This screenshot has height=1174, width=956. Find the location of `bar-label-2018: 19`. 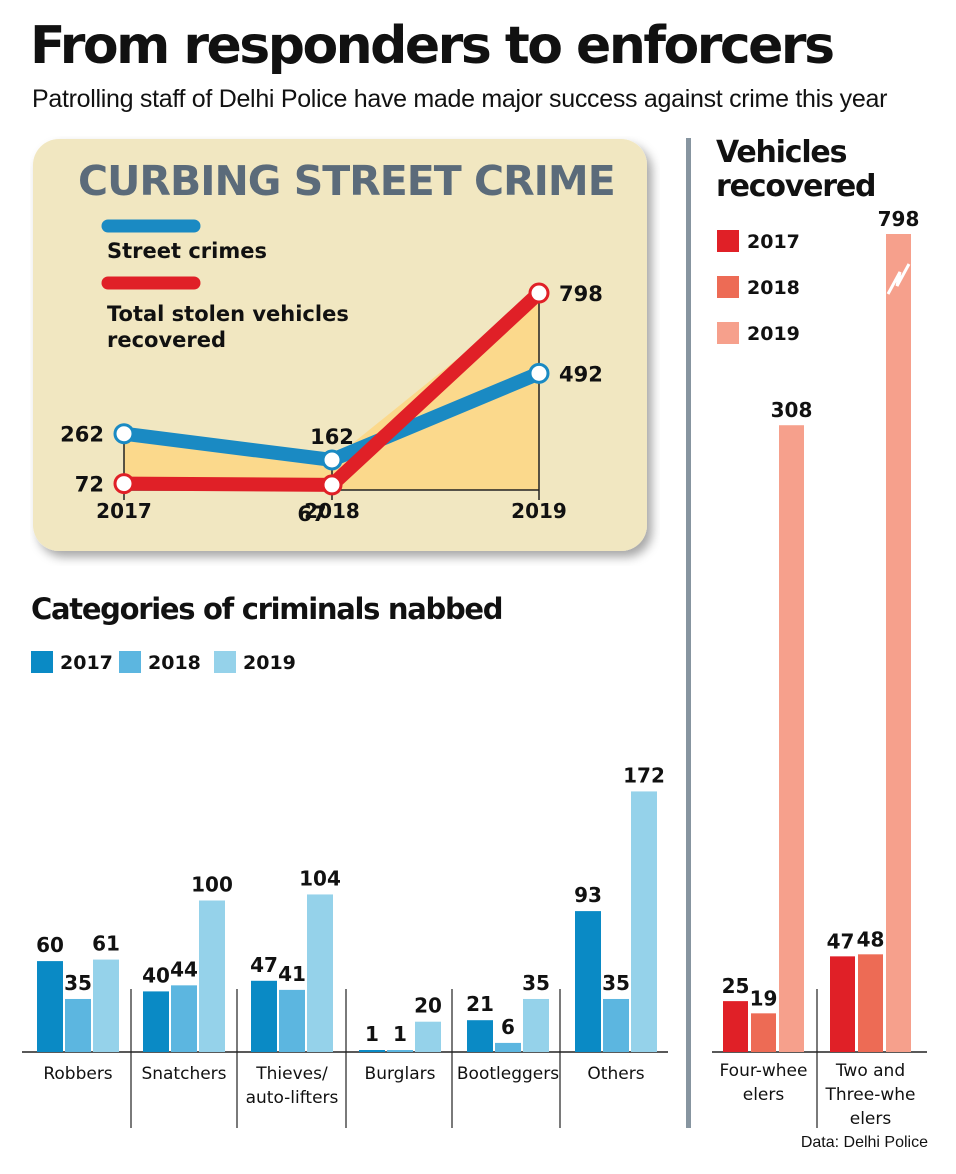

bar-label-2018: 19 is located at coordinates (764, 998).